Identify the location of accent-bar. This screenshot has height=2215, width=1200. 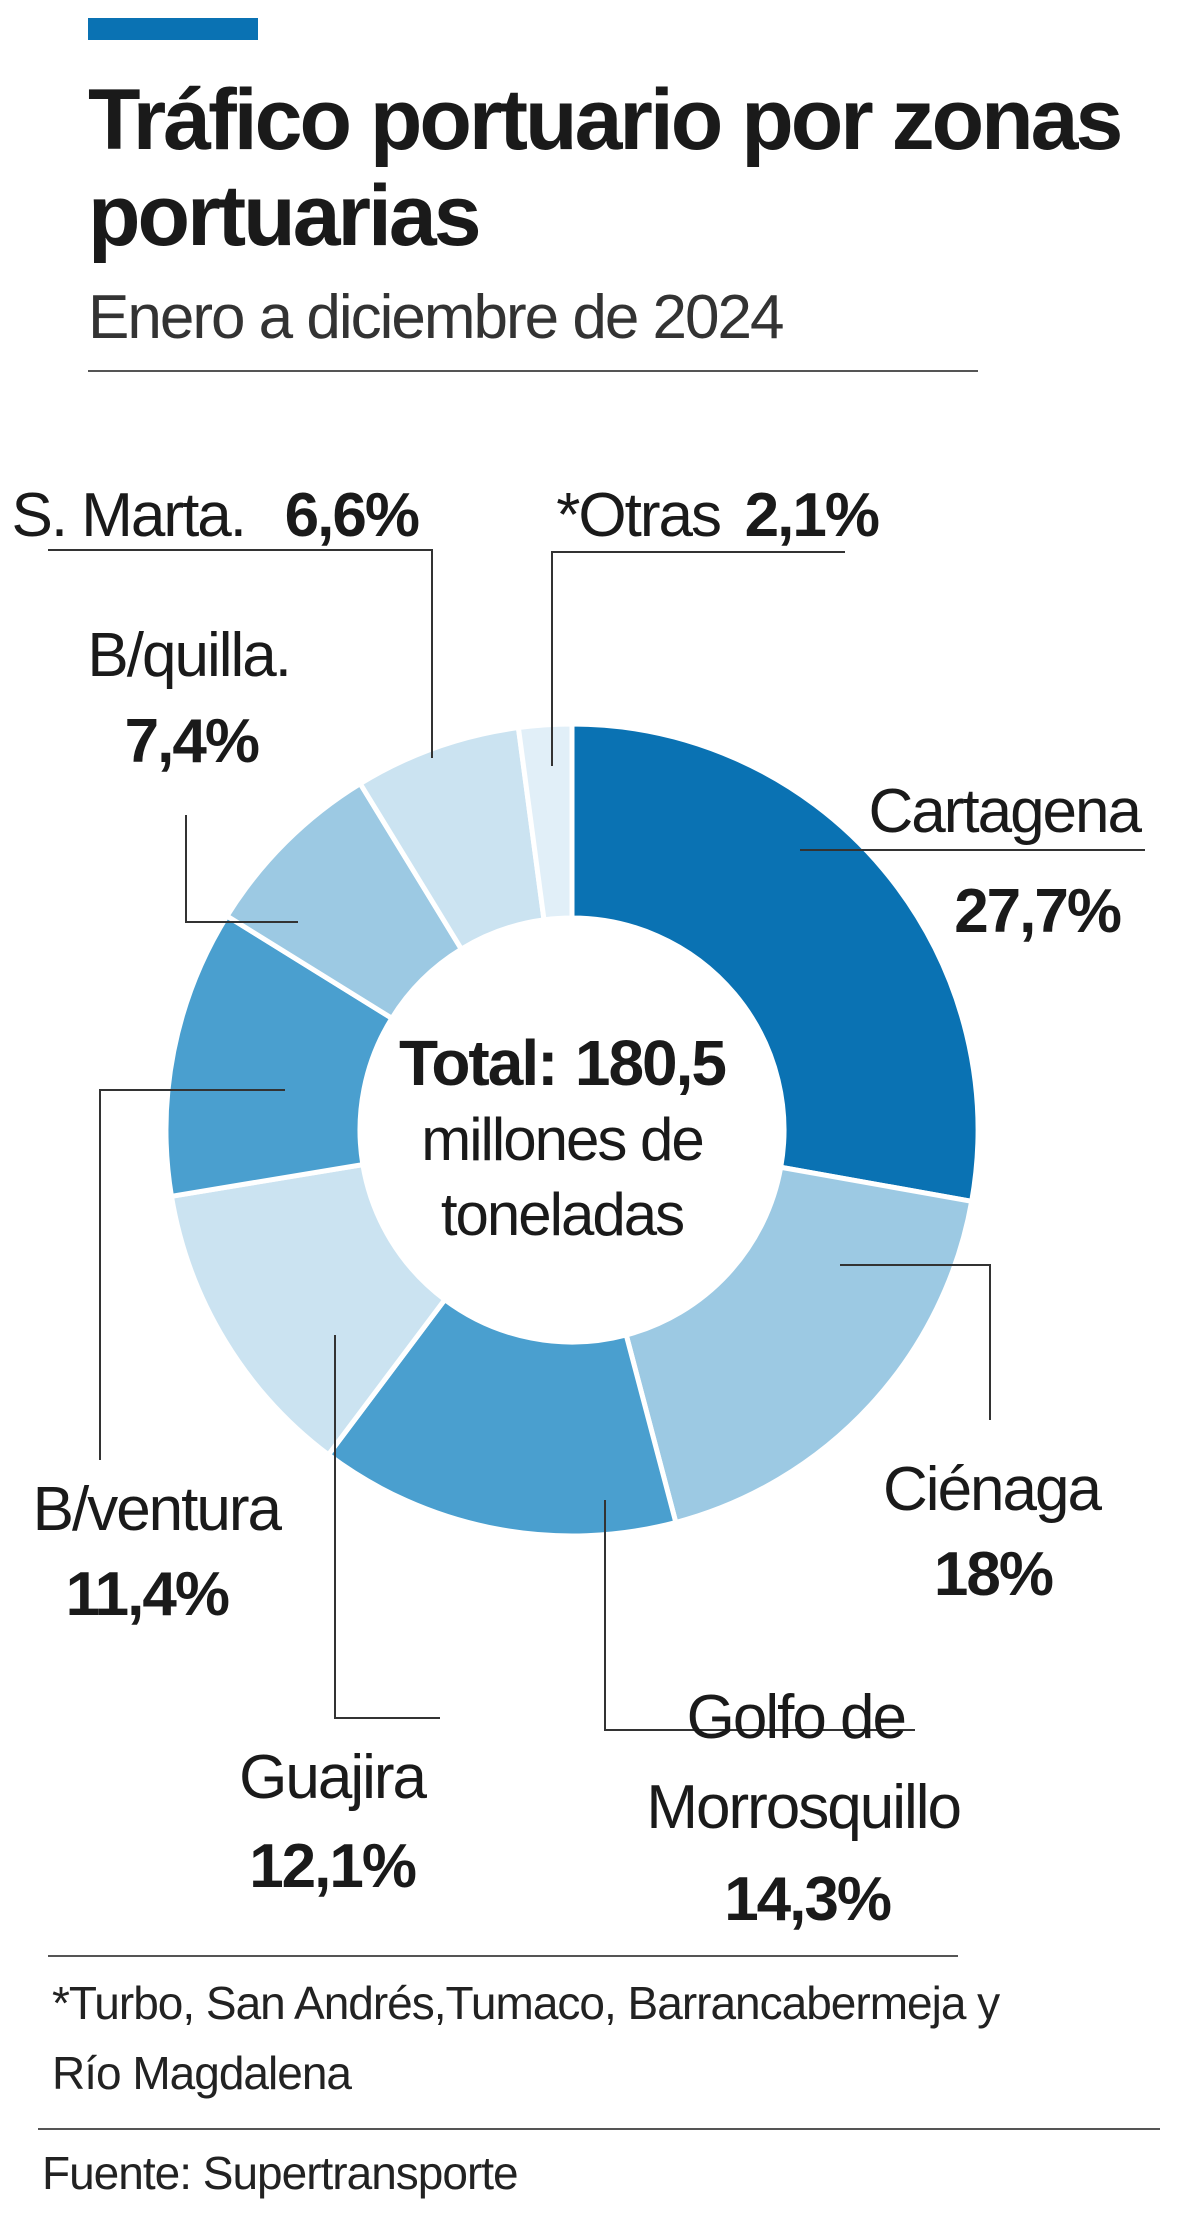
(173, 29).